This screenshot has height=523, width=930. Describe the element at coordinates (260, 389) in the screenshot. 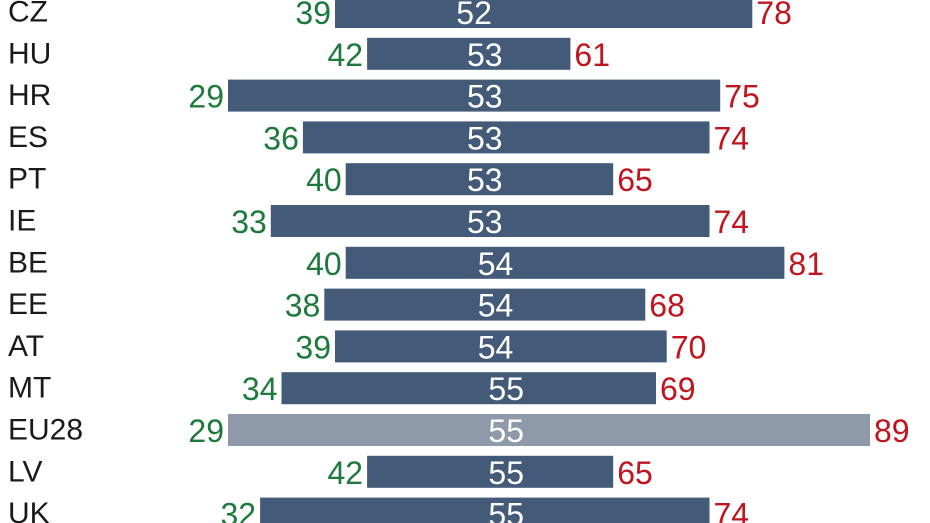

I see `min-value-label: 34` at that location.